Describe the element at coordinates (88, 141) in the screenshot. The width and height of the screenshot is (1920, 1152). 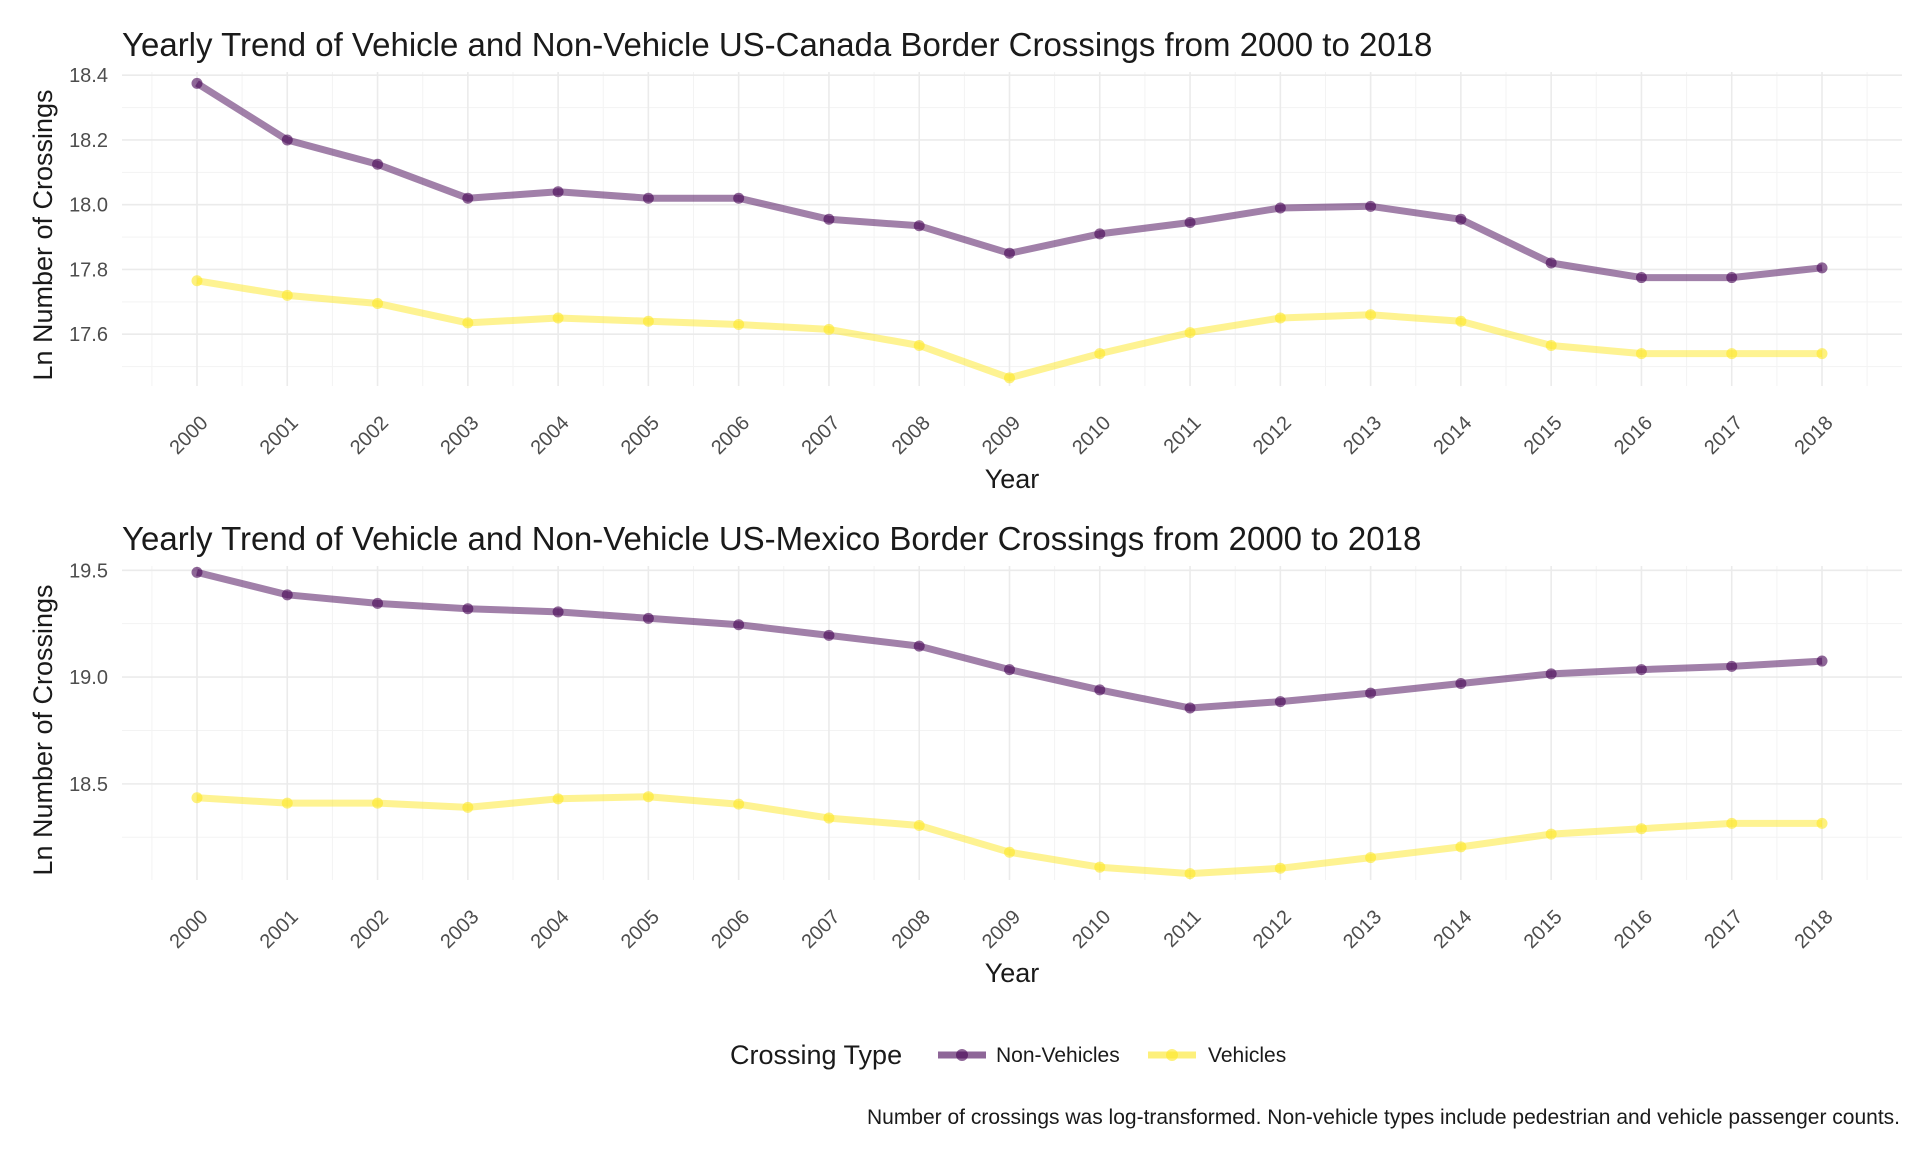
I see `y-tick-label: 18.2` at that location.